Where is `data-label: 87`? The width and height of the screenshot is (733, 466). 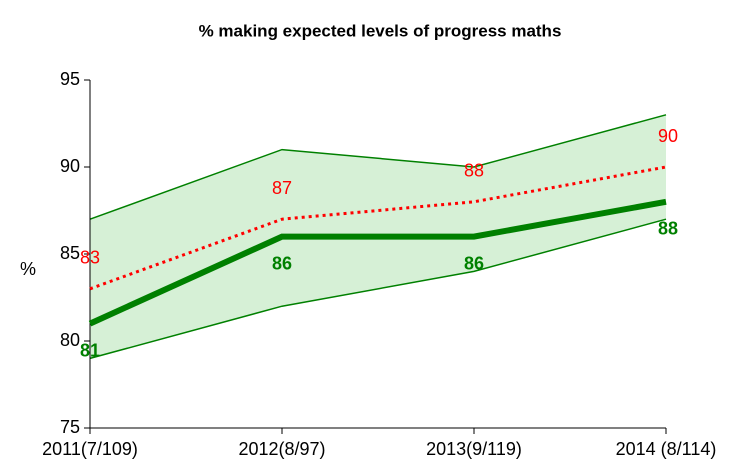 data-label: 87 is located at coordinates (282, 188).